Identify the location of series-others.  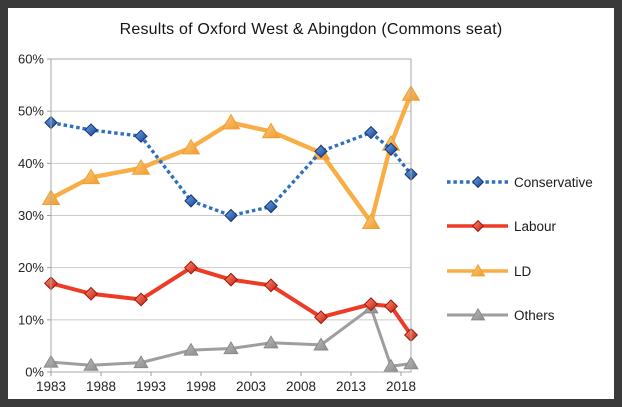
(231, 336).